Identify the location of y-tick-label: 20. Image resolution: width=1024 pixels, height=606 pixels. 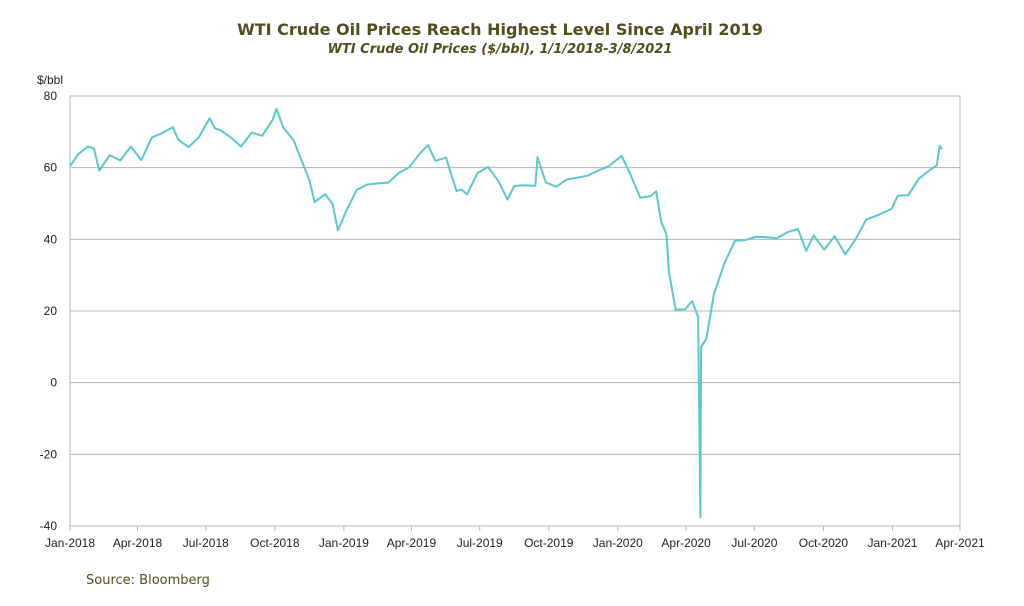
(51, 311).